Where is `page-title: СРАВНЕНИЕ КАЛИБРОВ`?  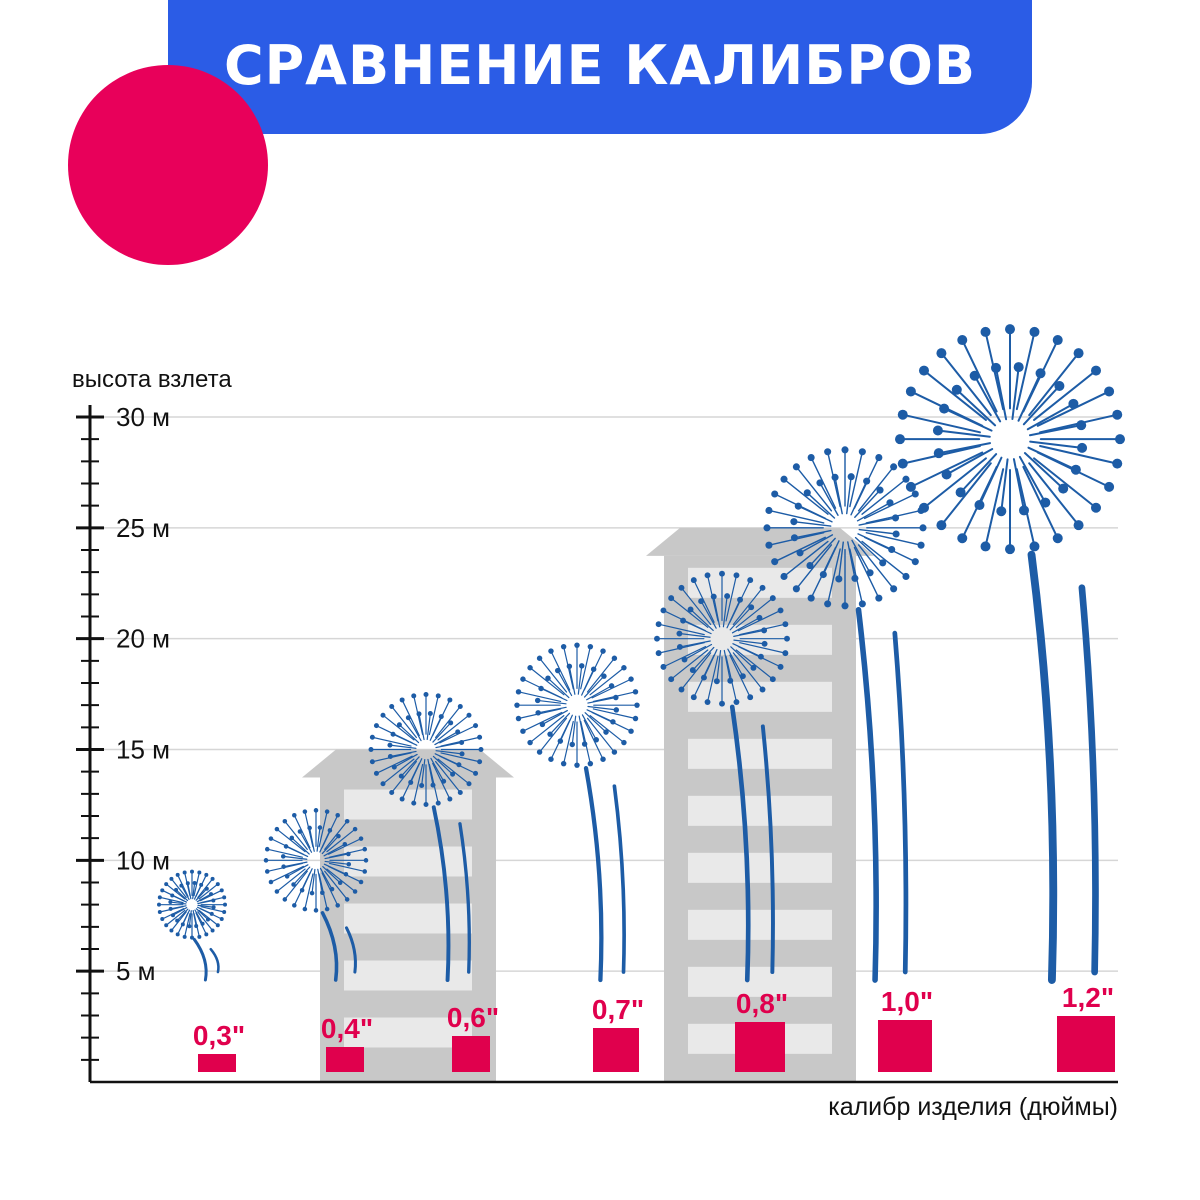
page-title: СРАВНЕНИЕ КАЛИБРОВ is located at coordinates (600, 65).